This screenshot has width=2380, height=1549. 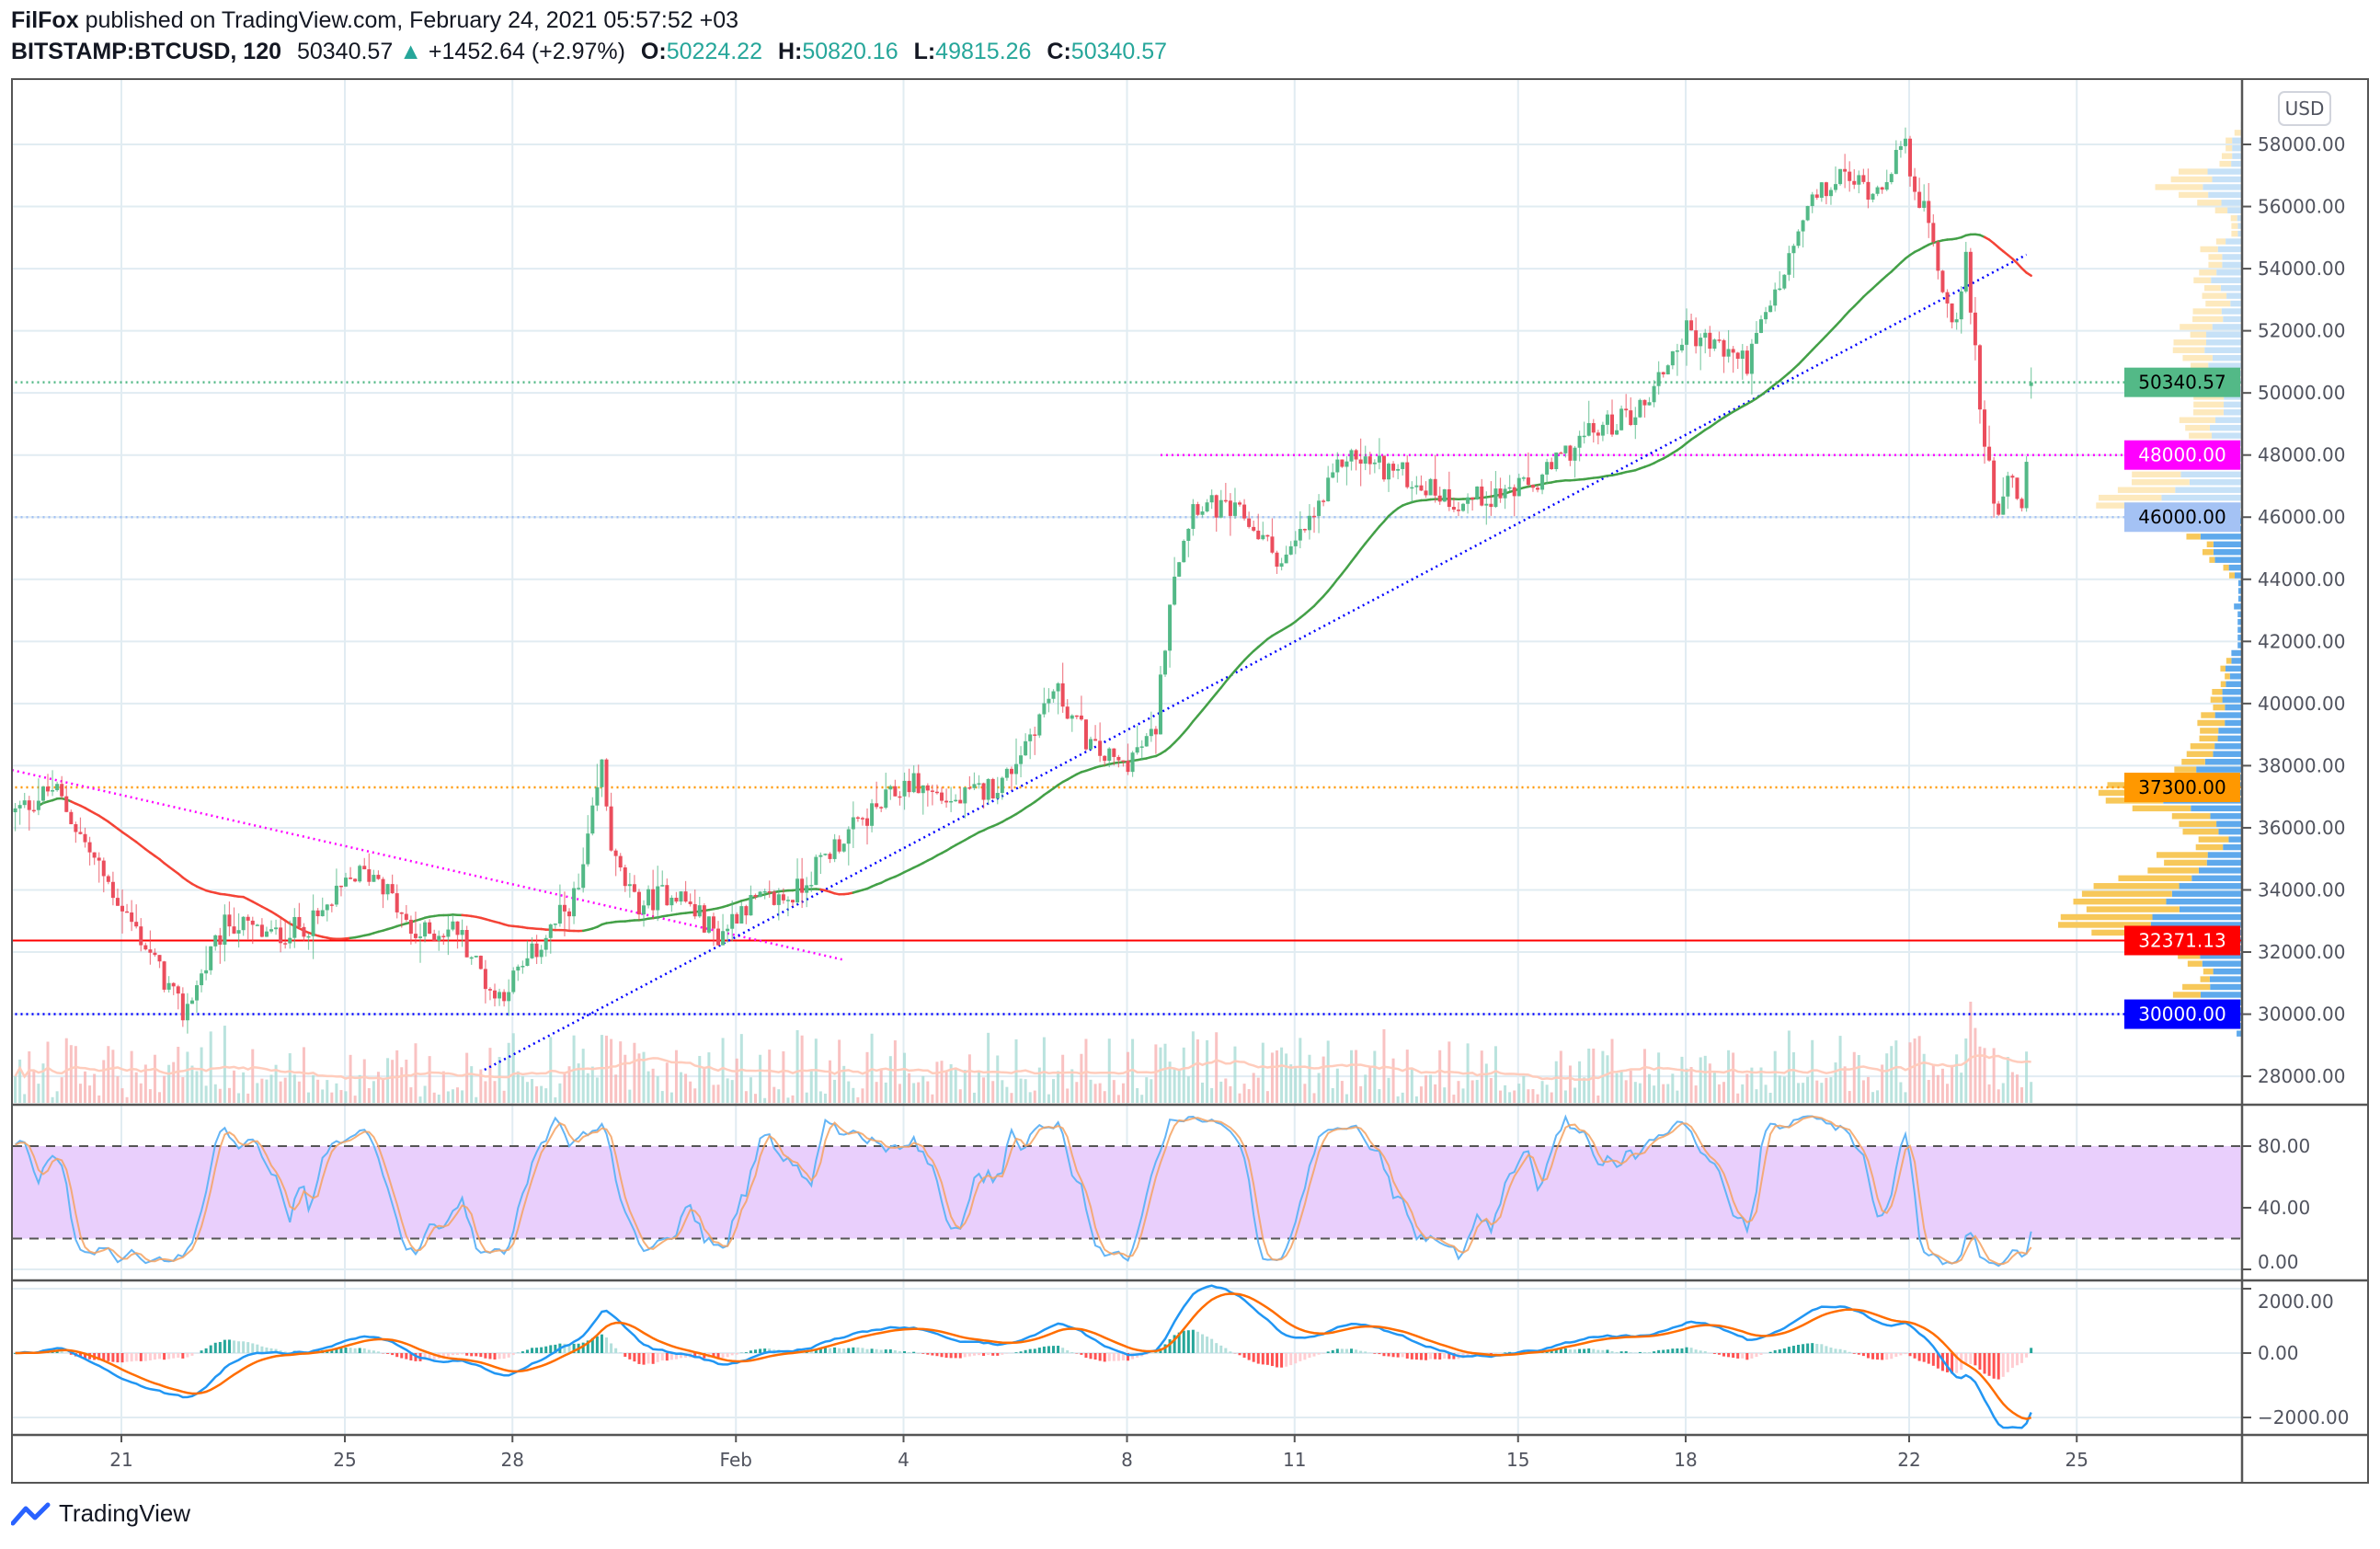 What do you see at coordinates (146, 52) in the screenshot?
I see `symbol-name: BITSTAMP:BTCUSD, 120` at bounding box center [146, 52].